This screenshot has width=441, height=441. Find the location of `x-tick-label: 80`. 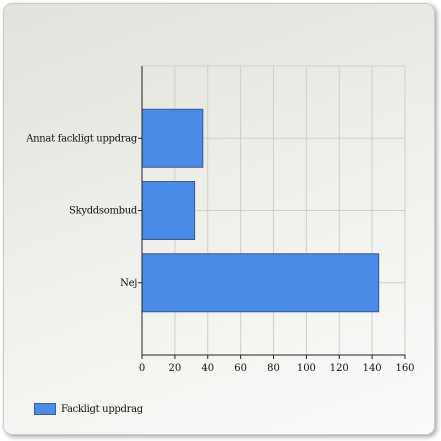

x-tick-label: 80 is located at coordinates (273, 368).